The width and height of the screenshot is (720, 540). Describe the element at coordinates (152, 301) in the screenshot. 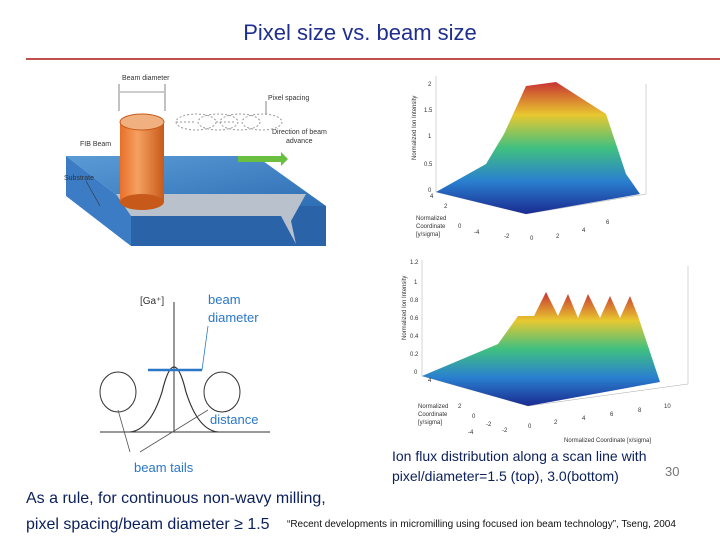

I see `ga-label: [Ga⁺]` at that location.